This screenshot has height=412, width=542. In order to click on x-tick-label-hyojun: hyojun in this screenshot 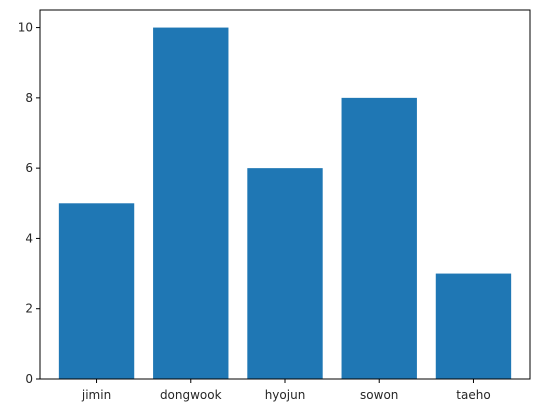, I will do `click(285, 395)`.